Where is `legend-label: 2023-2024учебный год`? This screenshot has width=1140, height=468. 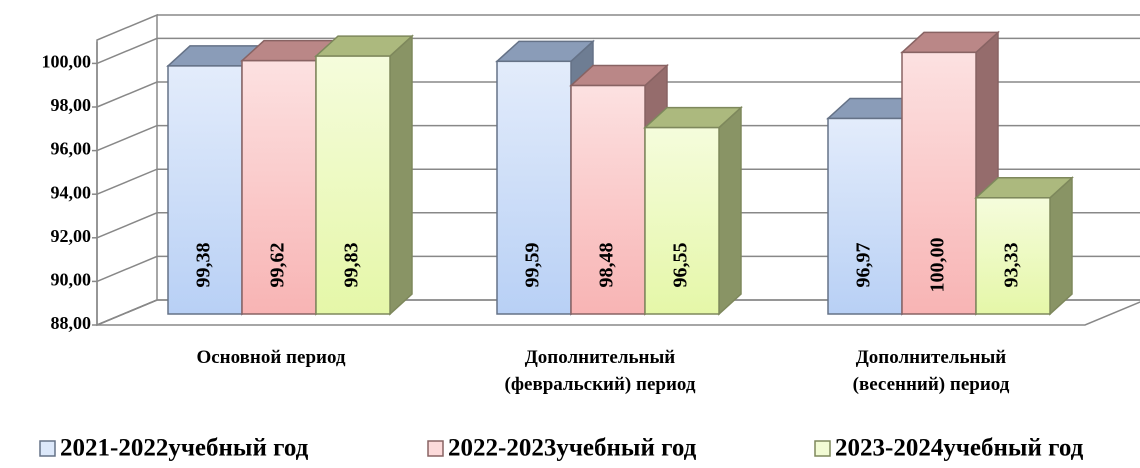 legend-label: 2023-2024учебный год is located at coordinates (959, 448).